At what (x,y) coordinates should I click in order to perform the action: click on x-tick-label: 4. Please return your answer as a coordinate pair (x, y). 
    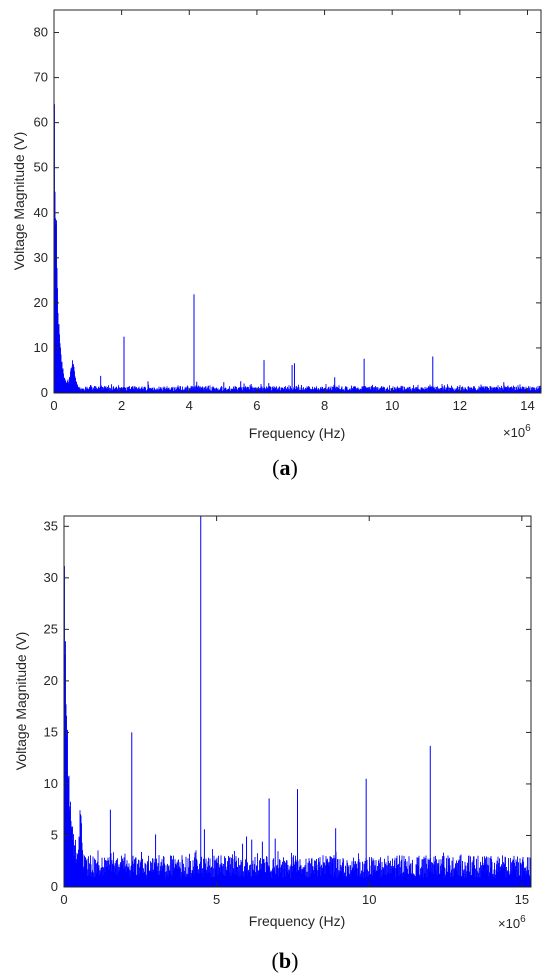
    Looking at the image, I should click on (189, 405).